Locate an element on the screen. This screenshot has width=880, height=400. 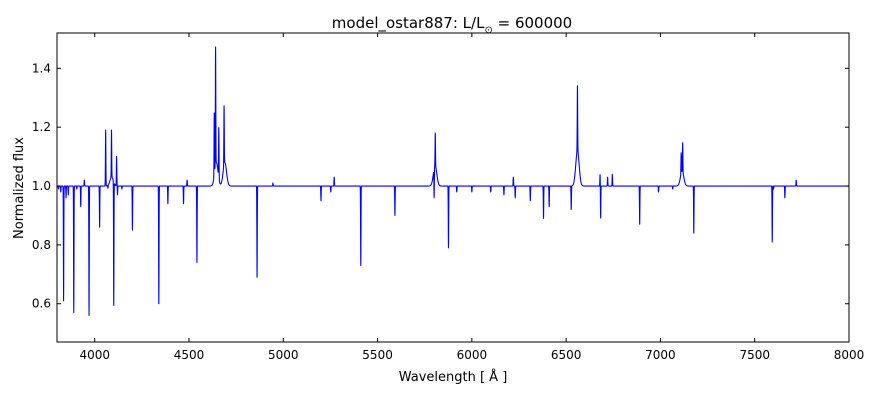
x-tick-label: 4000 is located at coordinates (94, 355).